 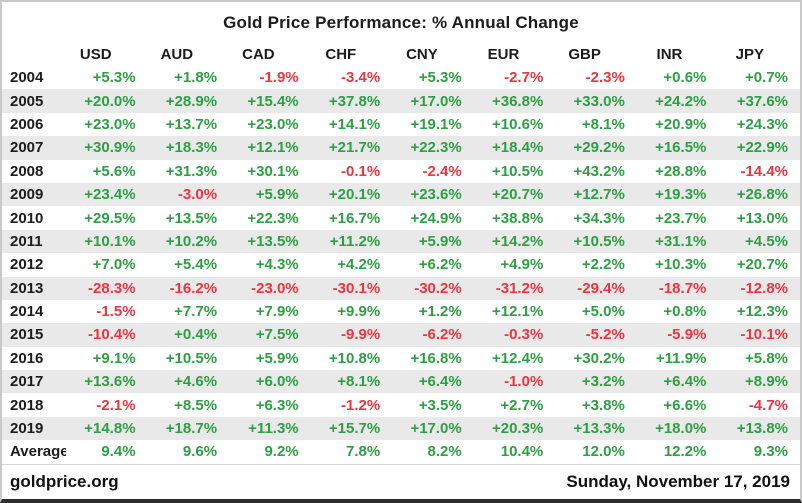 I want to click on column-header-aud: AUD, so click(x=177, y=54).